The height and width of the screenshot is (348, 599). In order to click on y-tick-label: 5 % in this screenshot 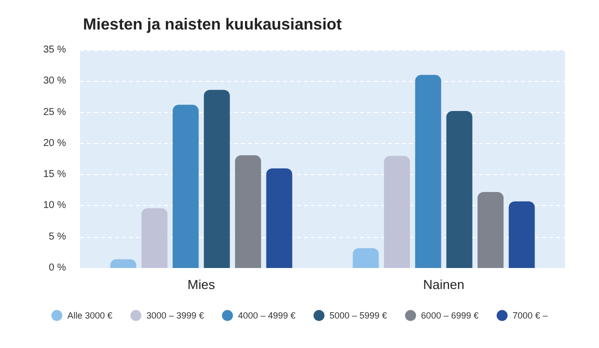, I will do `click(57, 236)`.